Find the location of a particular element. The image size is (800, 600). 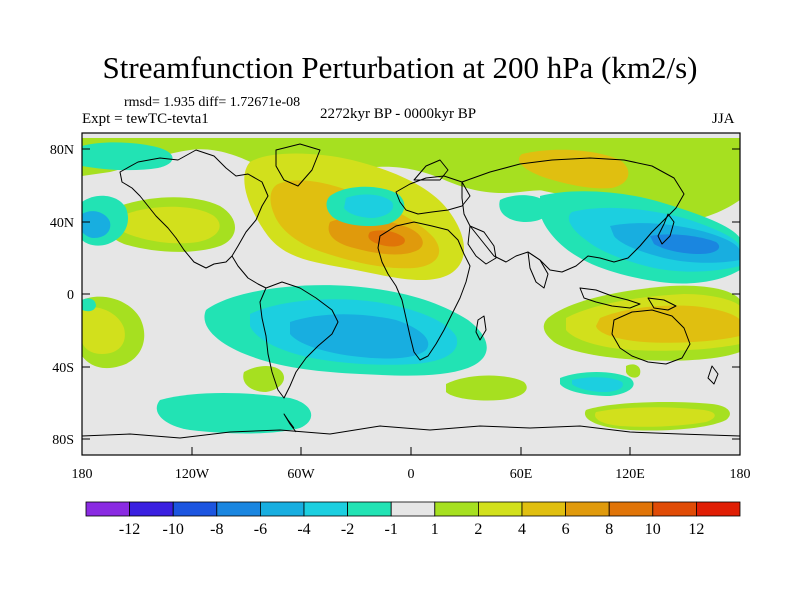

colorbar-label: -4 is located at coordinates (303, 529).